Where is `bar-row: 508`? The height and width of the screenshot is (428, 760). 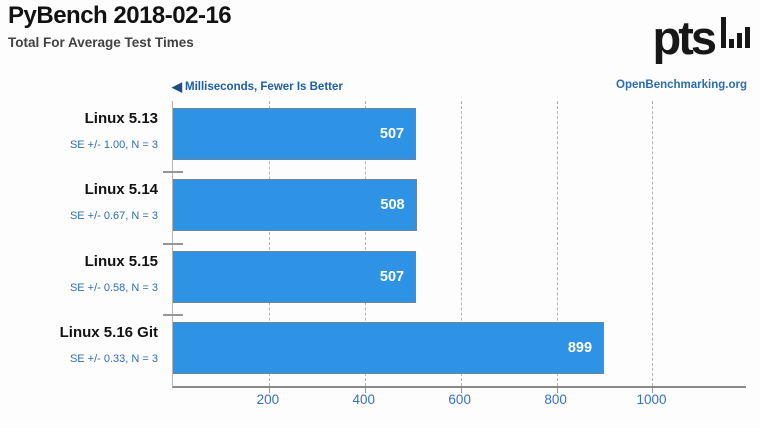
bar-row: 508 is located at coordinates (459, 207).